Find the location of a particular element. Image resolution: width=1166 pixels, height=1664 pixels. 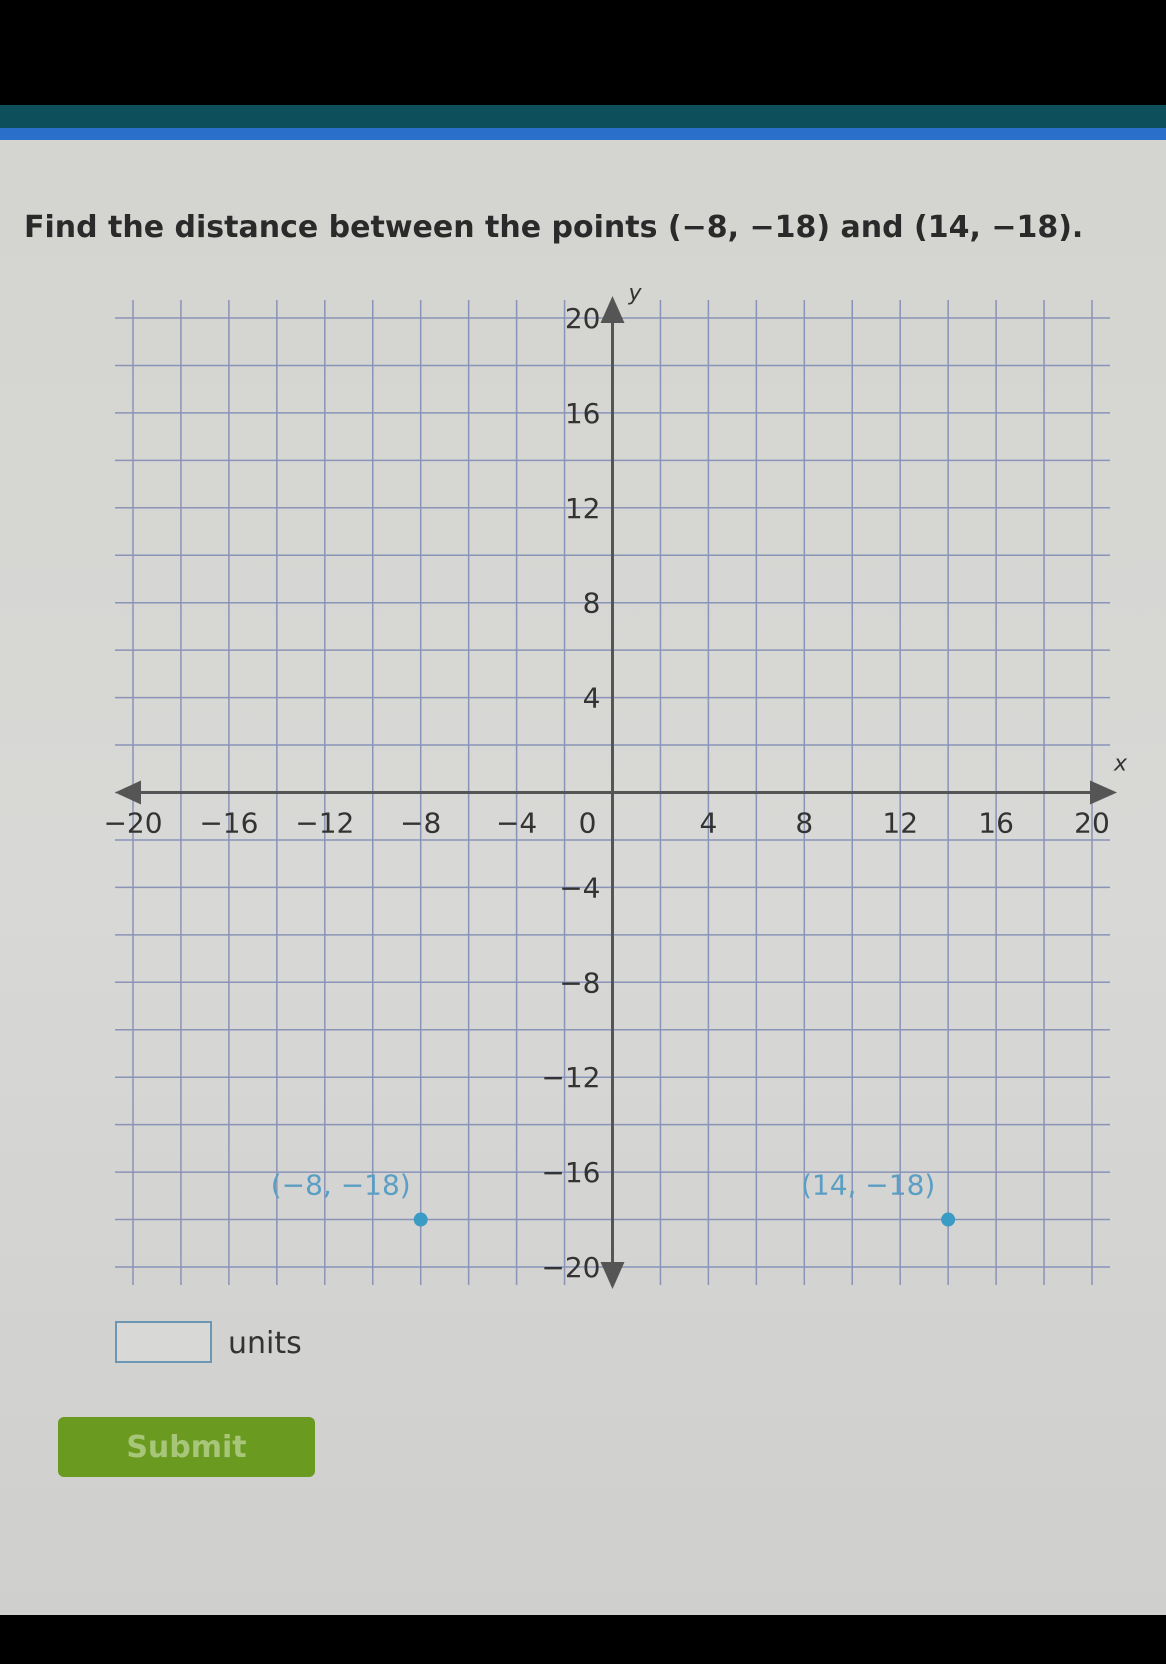

point-label: (14, −18) is located at coordinates (868, 1185).